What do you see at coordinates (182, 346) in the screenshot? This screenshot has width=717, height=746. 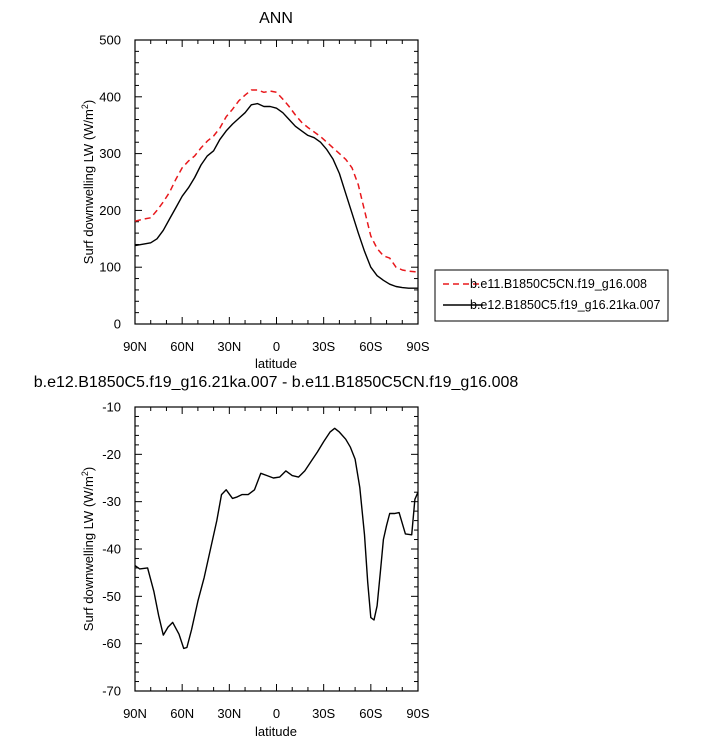 I see `top-x-tick-label: 60N` at bounding box center [182, 346].